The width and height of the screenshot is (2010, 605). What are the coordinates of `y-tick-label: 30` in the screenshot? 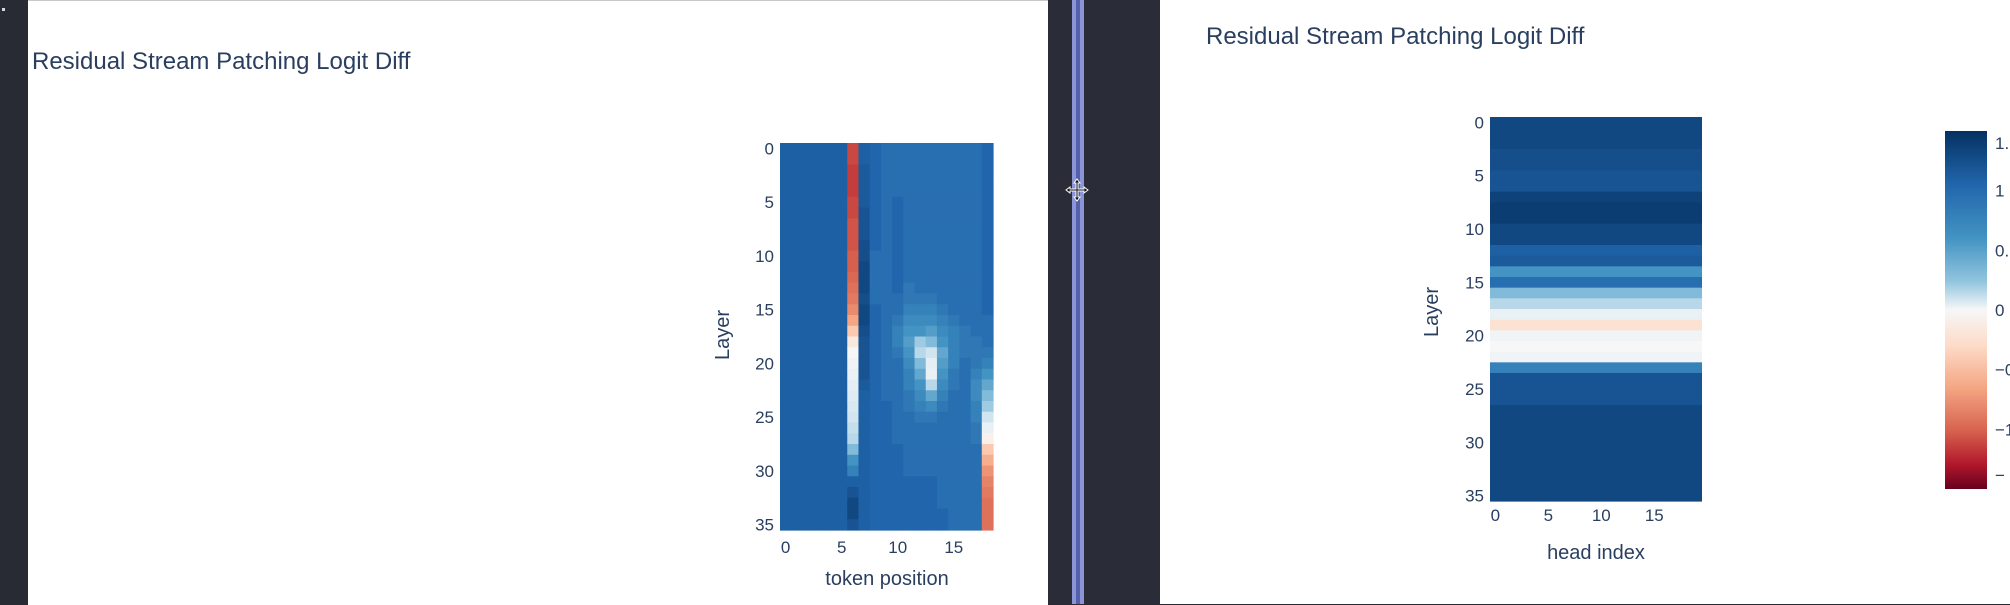 It's located at (764, 471).